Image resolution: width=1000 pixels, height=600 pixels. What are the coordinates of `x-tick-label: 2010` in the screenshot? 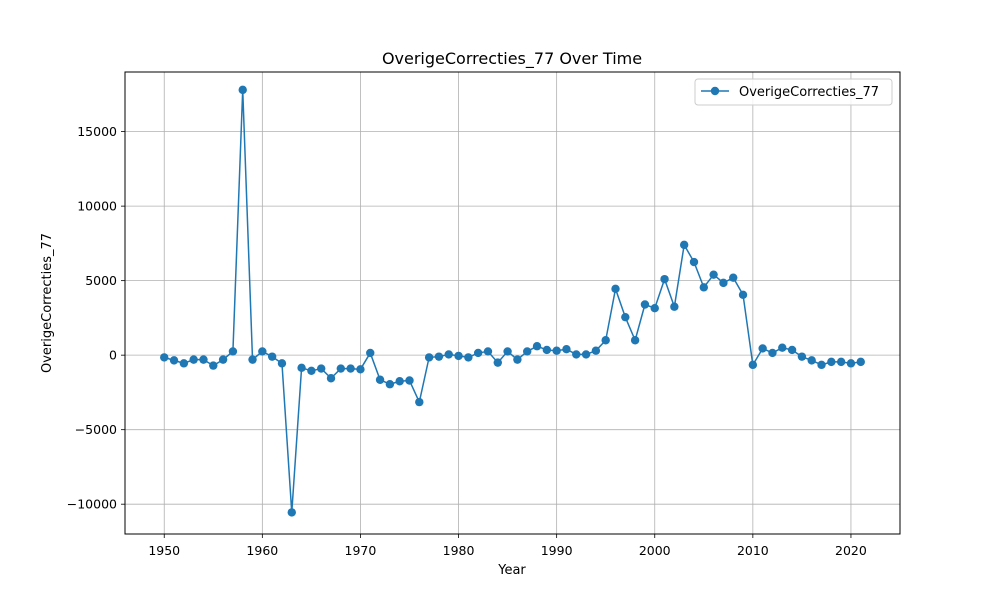 It's located at (753, 550).